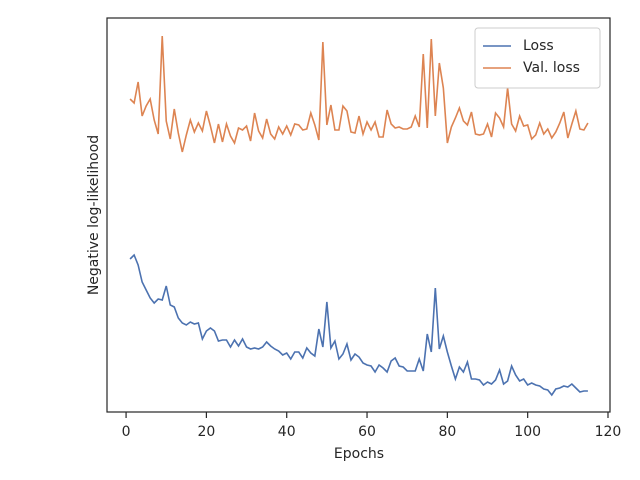  I want to click on x-tick-label: 120, so click(608, 432).